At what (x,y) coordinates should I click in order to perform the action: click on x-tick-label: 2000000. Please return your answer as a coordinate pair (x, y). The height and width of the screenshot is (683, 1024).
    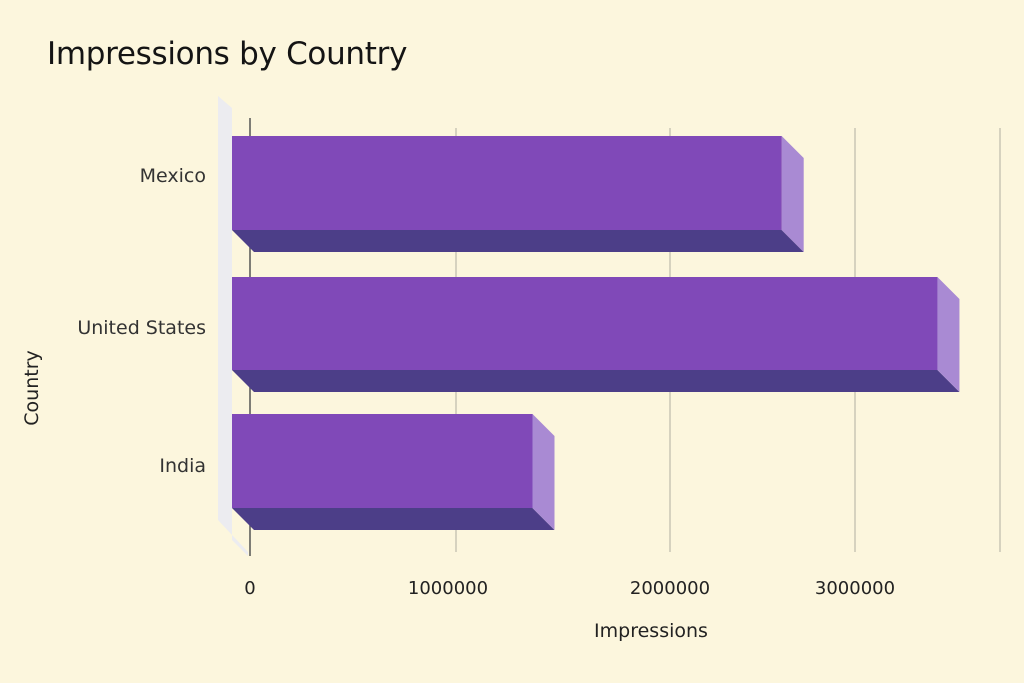
    Looking at the image, I should click on (670, 588).